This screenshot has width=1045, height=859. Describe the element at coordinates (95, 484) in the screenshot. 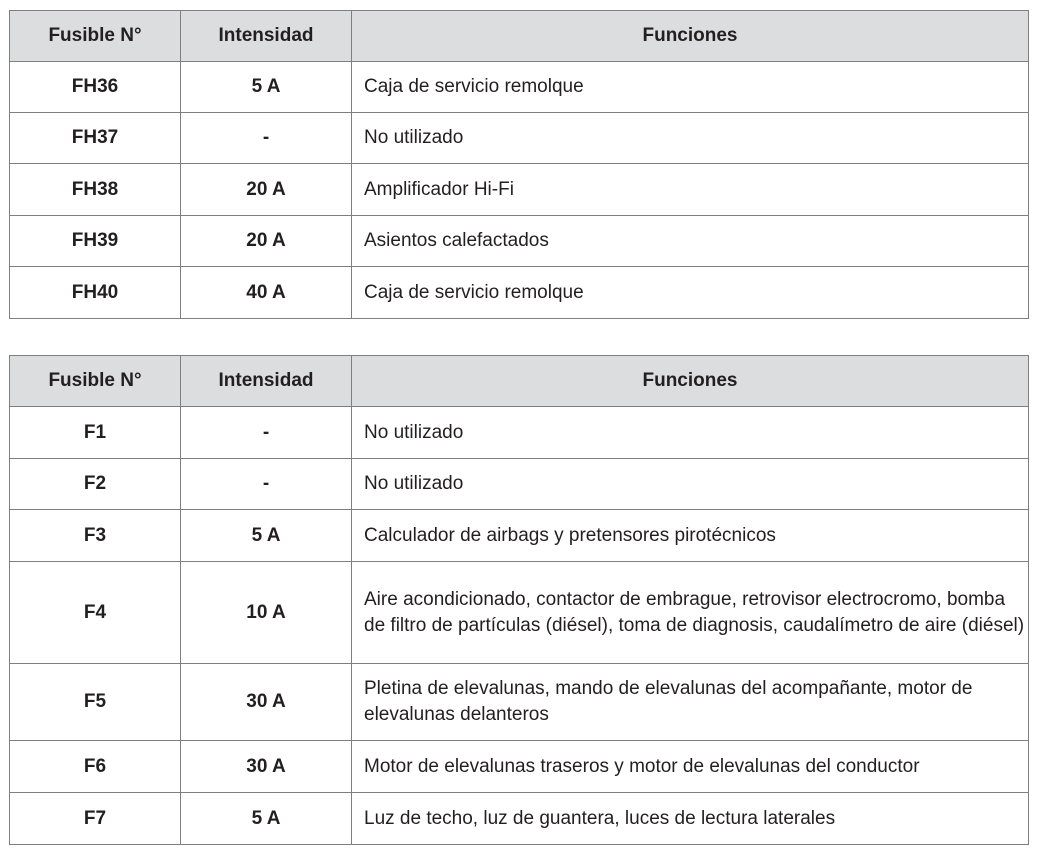

I see `fuse-number: F2` at that location.